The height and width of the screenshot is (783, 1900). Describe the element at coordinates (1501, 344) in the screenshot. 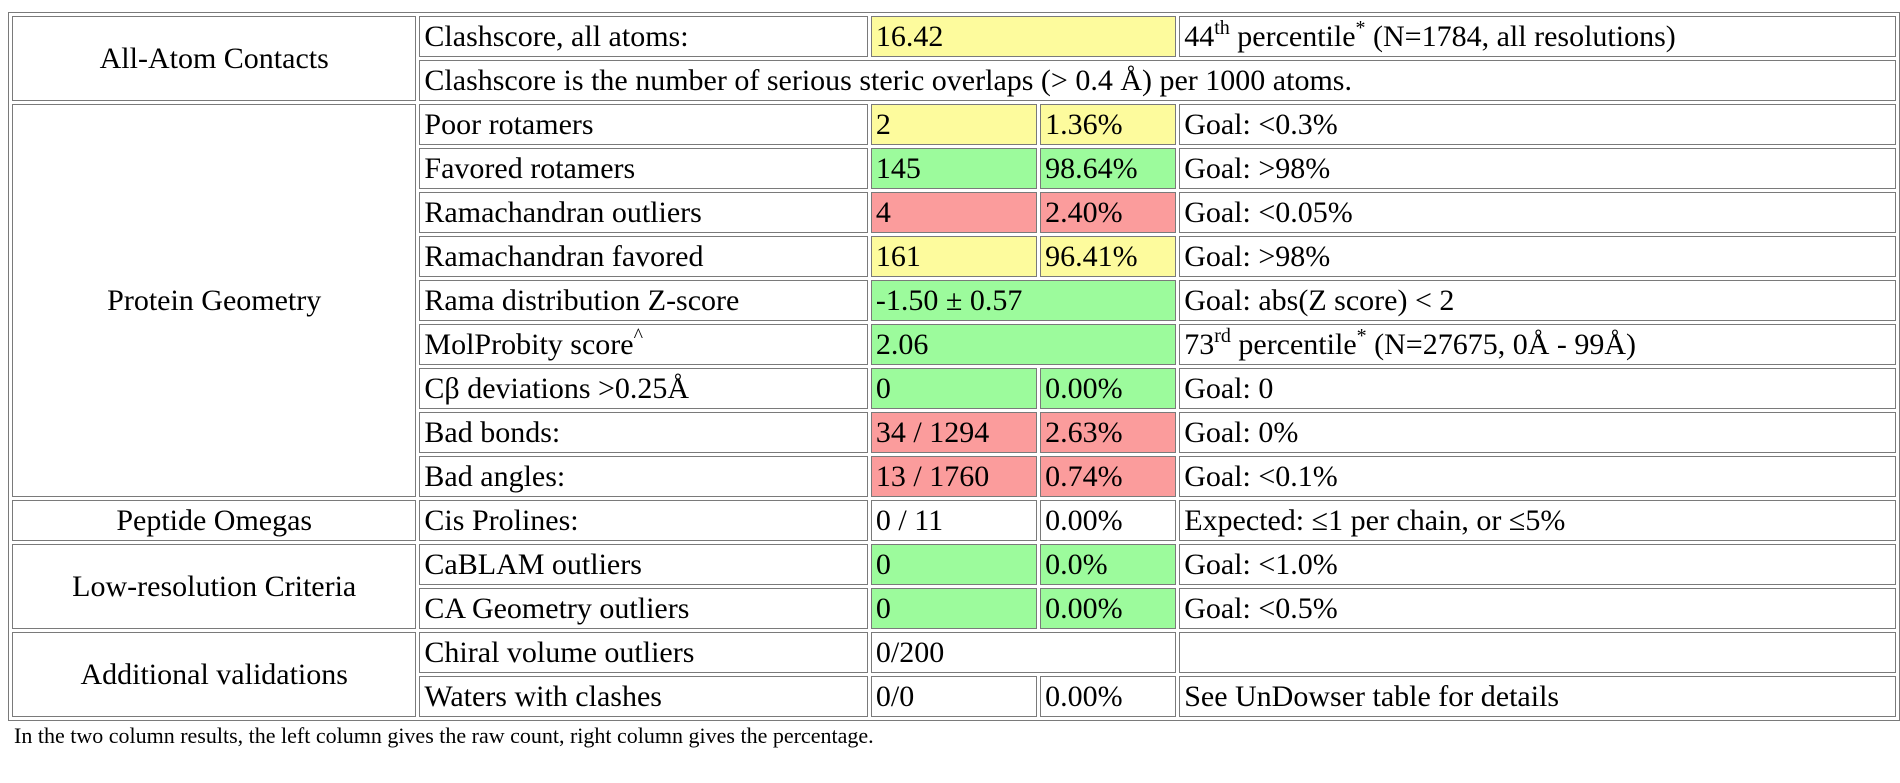

I see `molprobity-detail: (N=27675, 0Å - 99Å)` at that location.